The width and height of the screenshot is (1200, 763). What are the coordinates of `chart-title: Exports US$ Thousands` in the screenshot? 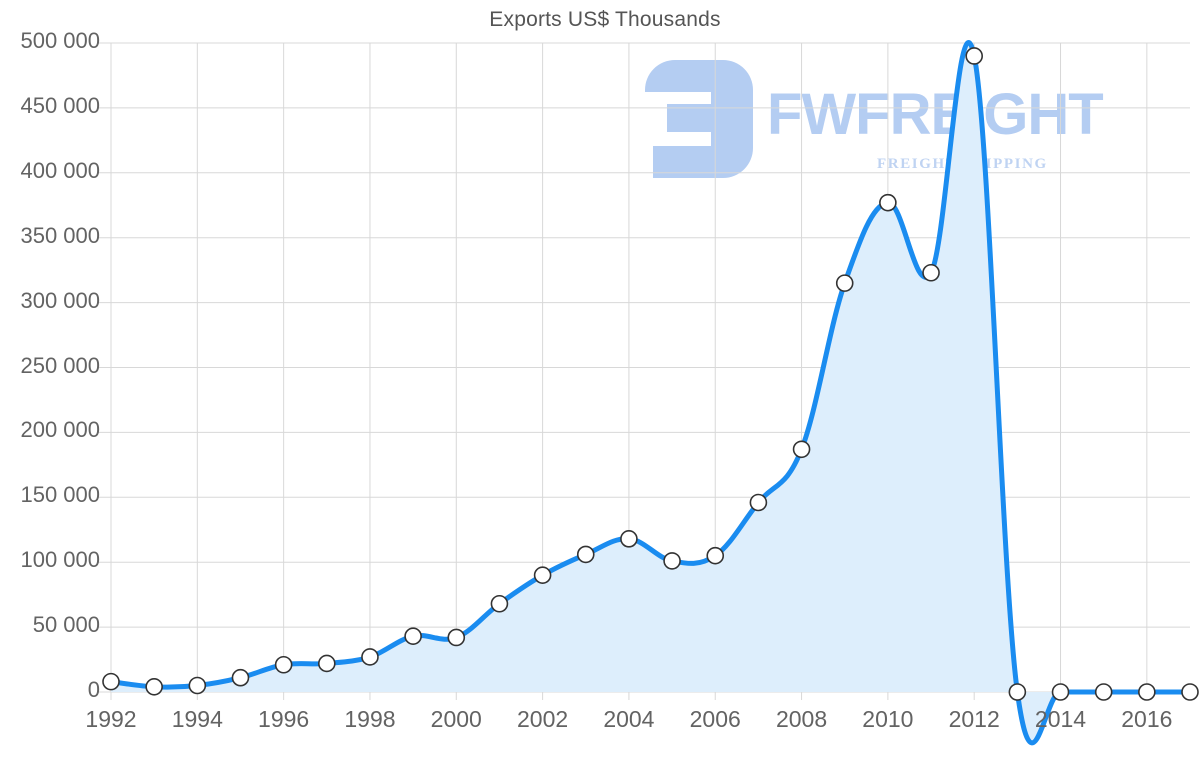 It's located at (600, 20).